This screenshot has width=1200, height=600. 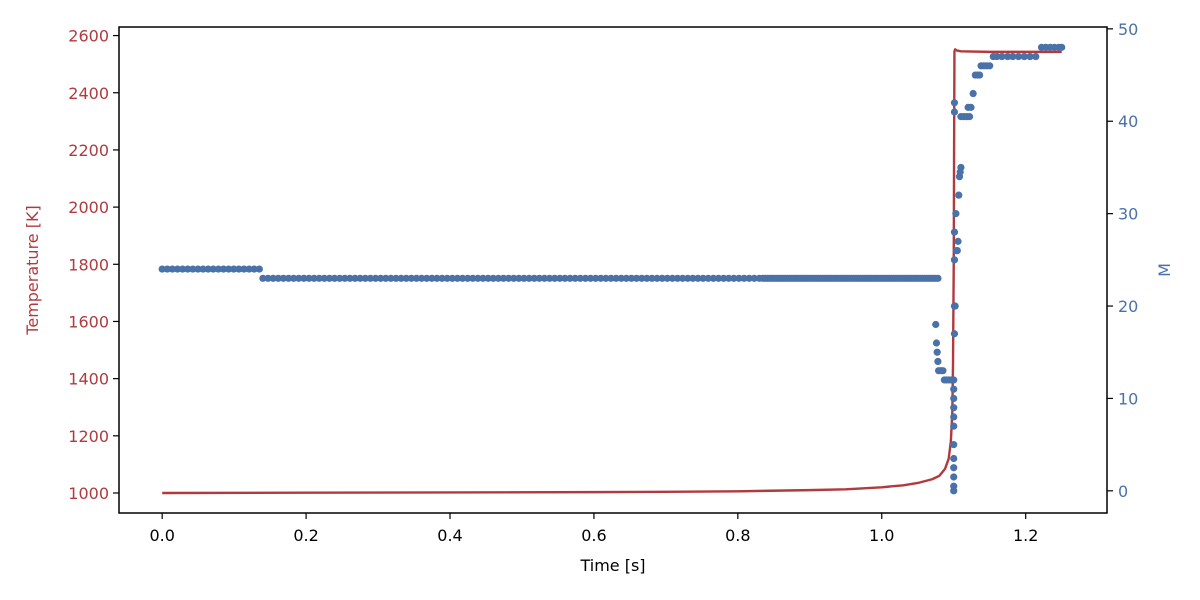 I want to click on left-y-tick-label: 2400, so click(x=88, y=93).